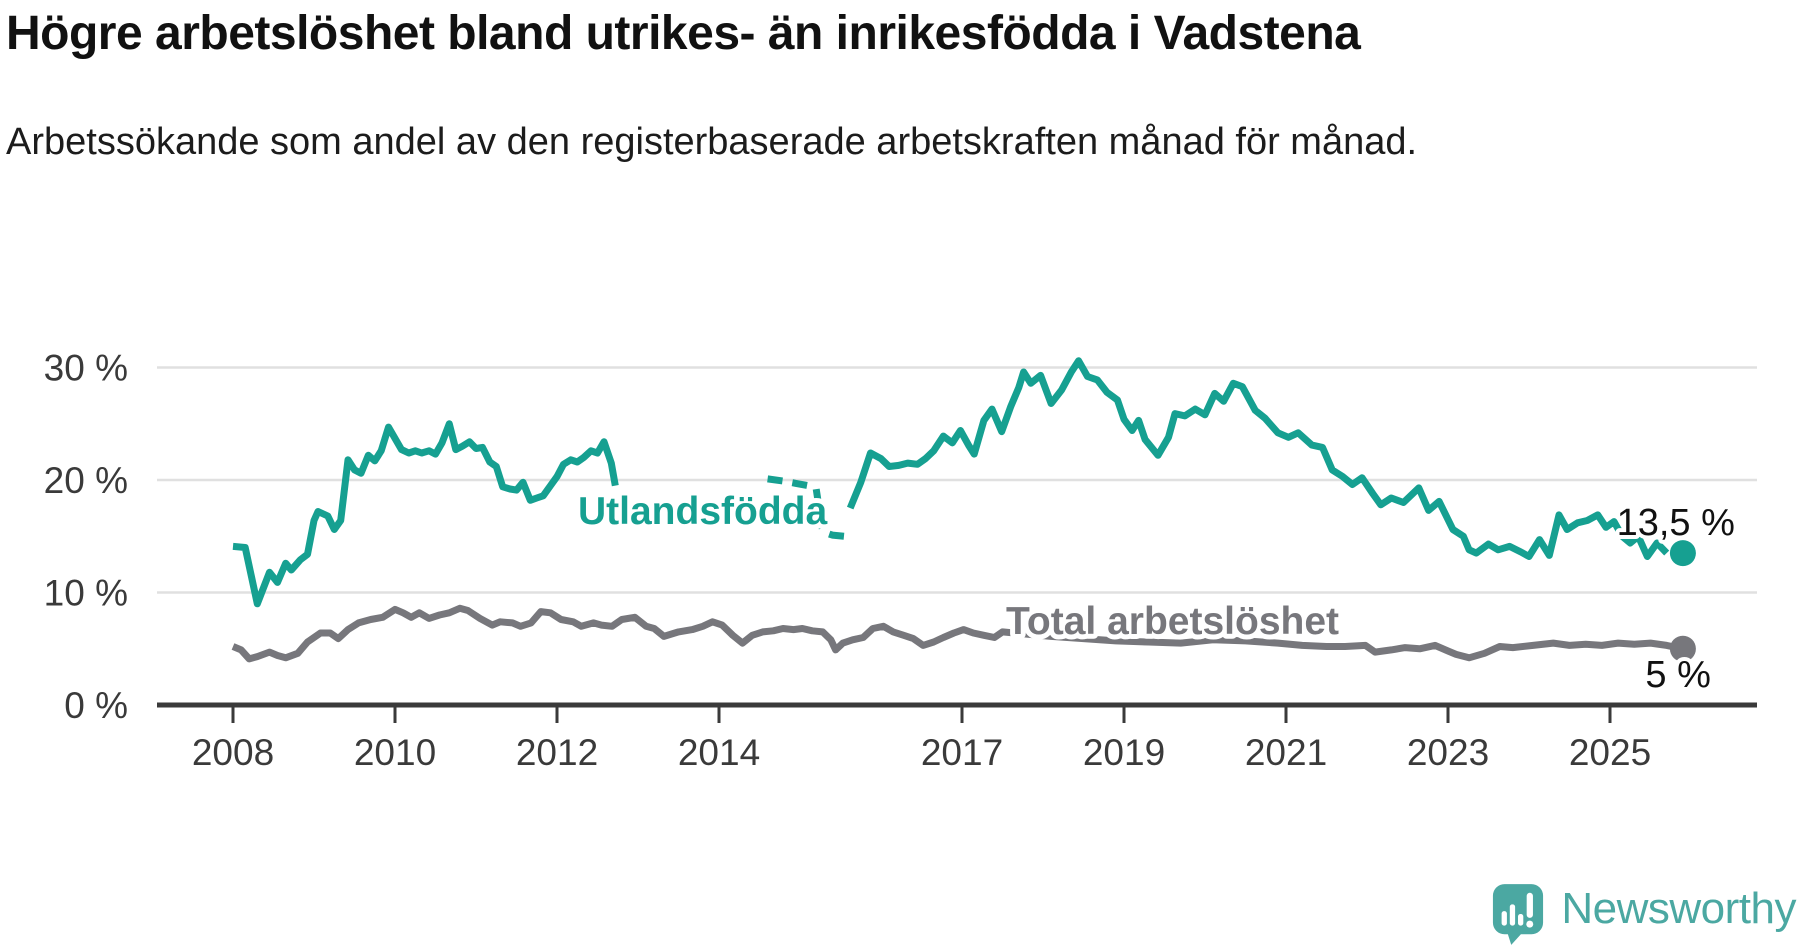 Image resolution: width=1800 pixels, height=948 pixels. I want to click on x-tick-label: 2025, so click(1610, 752).